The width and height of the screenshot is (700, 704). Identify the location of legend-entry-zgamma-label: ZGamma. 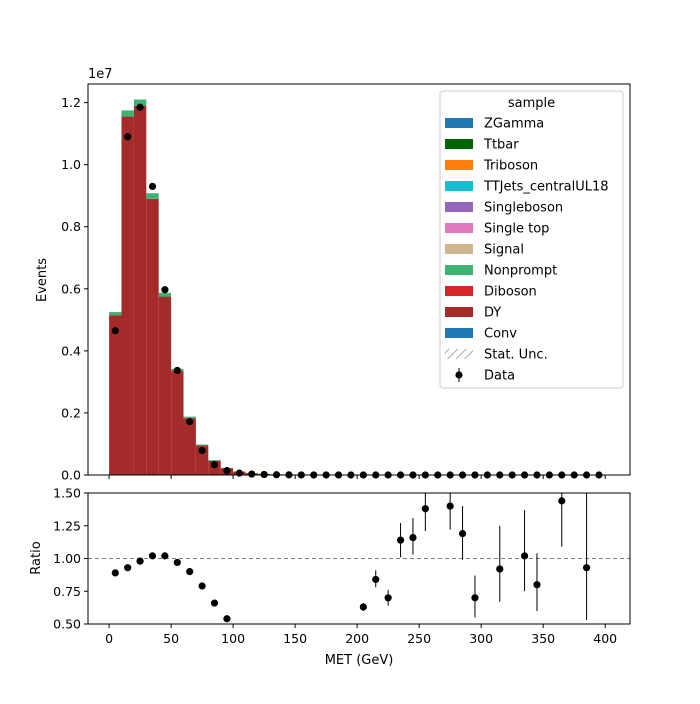
(514, 124).